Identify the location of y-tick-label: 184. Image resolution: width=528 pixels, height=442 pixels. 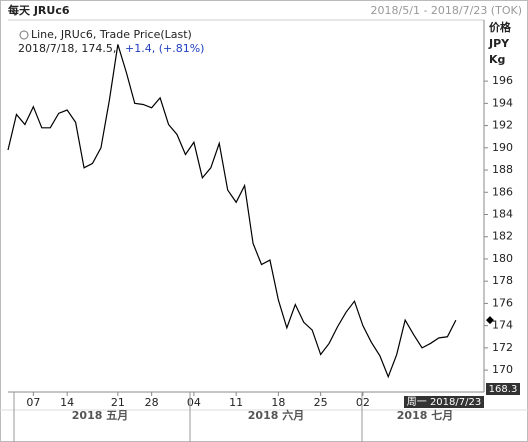
(502, 214).